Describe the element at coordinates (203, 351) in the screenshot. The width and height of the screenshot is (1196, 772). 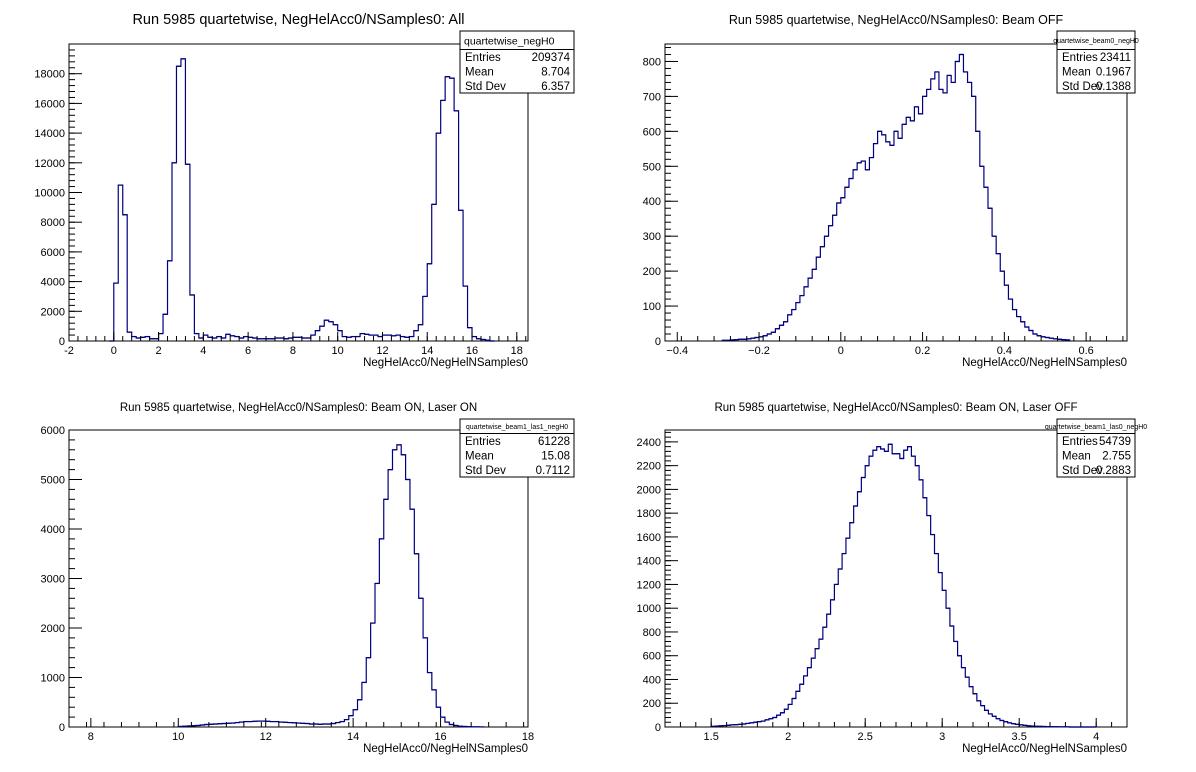
I see `x-tick-label: 4` at that location.